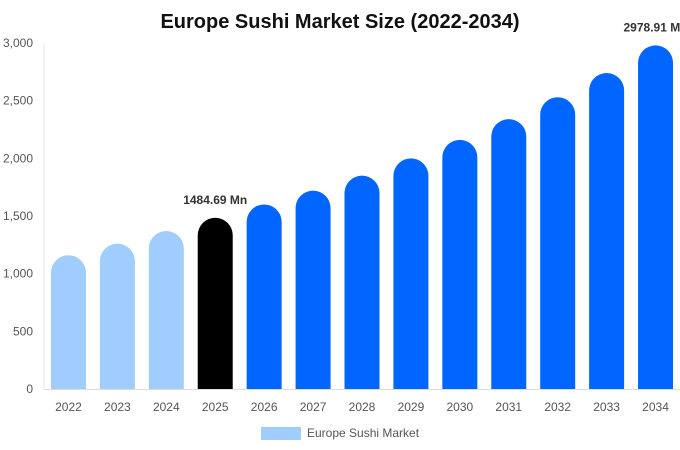  Describe the element at coordinates (18, 216) in the screenshot. I see `y-tick-label: 1,500` at that location.